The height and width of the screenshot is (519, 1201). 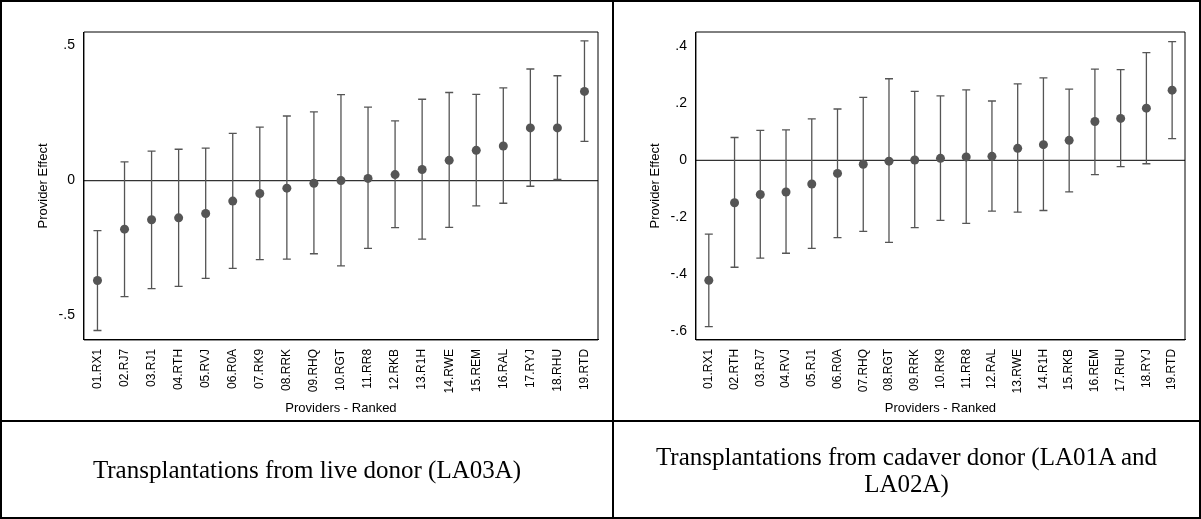 What do you see at coordinates (394, 369) in the screenshot?
I see `x-tick-label: 12.RKB` at bounding box center [394, 369].